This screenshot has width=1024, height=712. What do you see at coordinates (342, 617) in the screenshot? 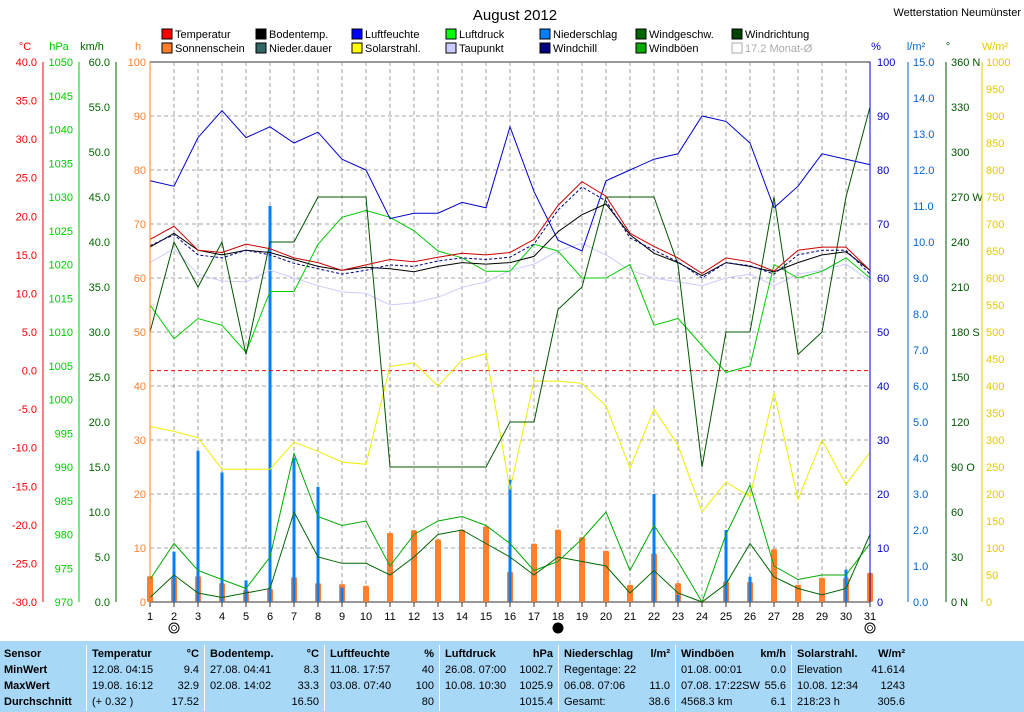
I see `day-label: 9` at bounding box center [342, 617].